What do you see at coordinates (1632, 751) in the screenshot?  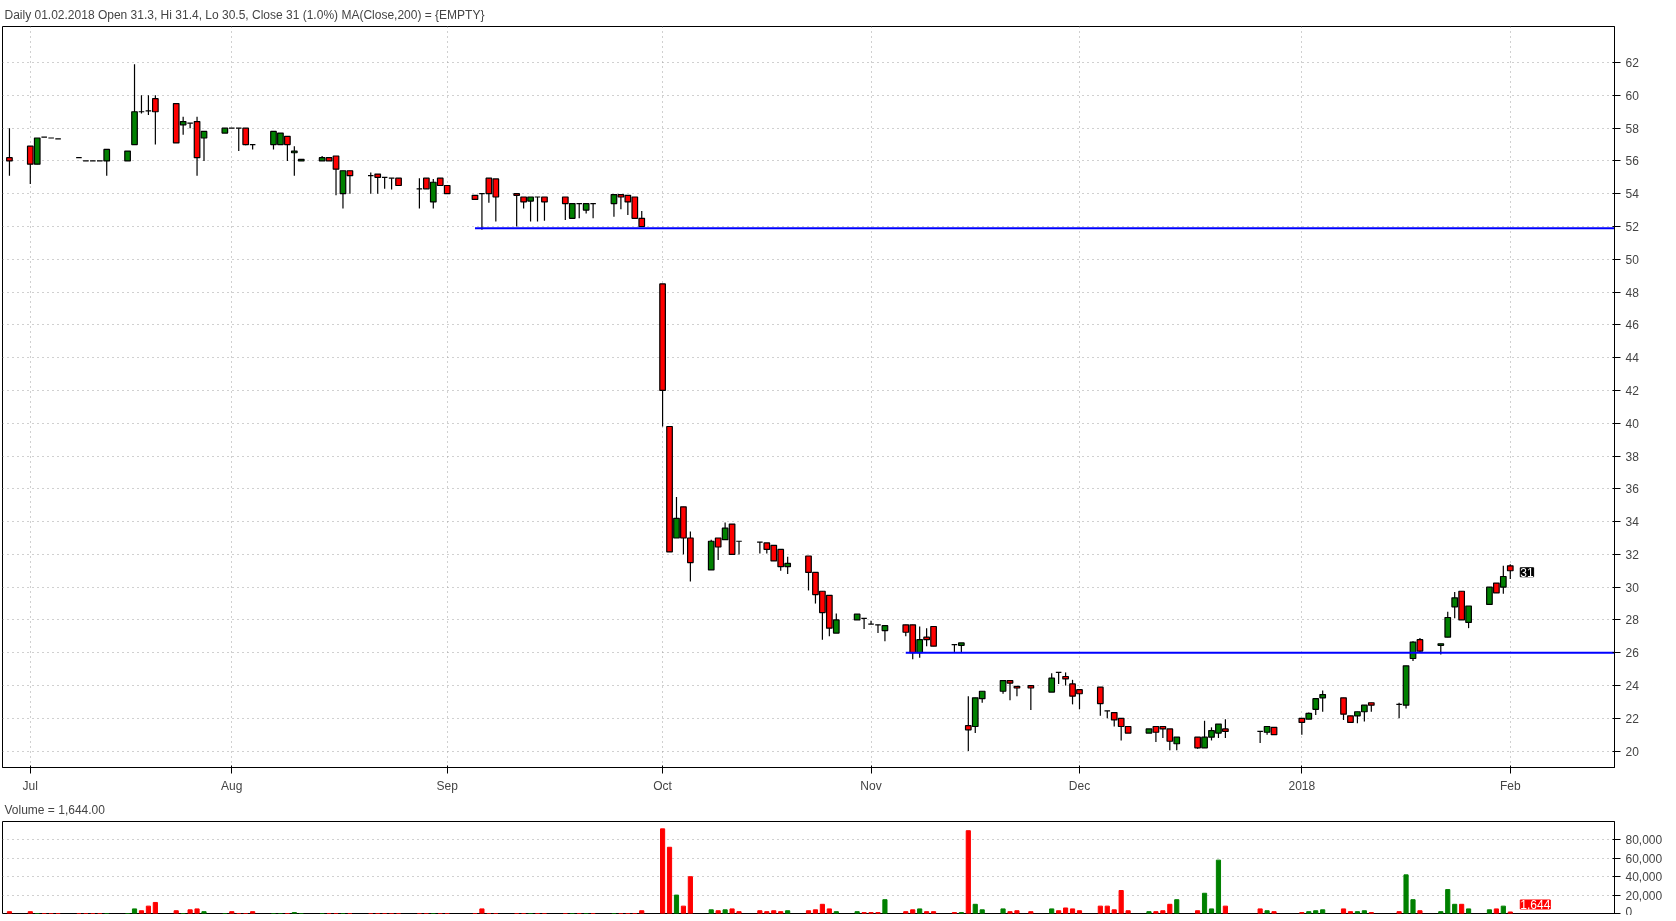 I see `y-tick-label: 20` at bounding box center [1632, 751].